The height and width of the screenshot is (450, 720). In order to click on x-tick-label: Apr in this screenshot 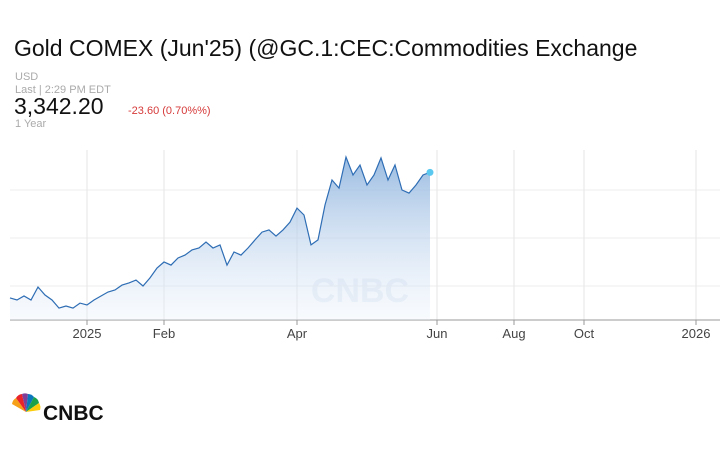, I will do `click(297, 333)`.